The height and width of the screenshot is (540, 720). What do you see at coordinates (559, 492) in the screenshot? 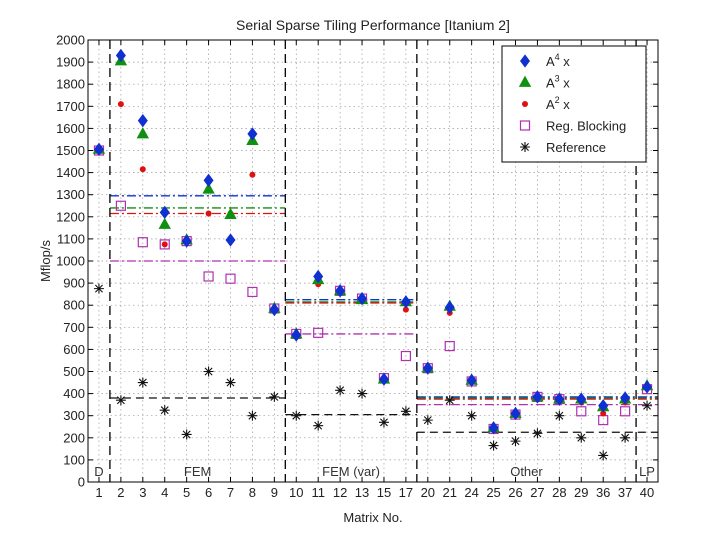
I see `x-tick-label: 28` at bounding box center [559, 492].